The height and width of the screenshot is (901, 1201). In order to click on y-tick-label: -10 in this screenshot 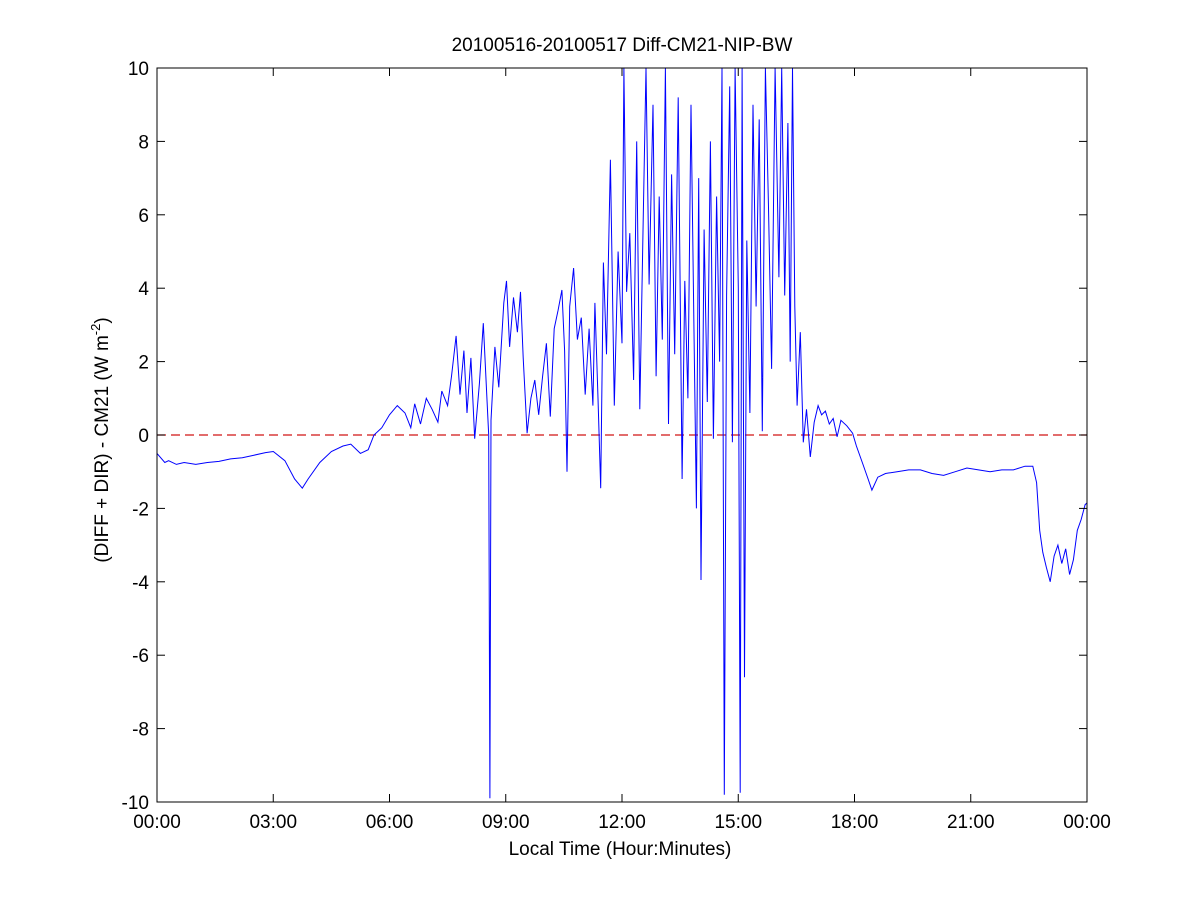, I will do `click(135, 803)`.